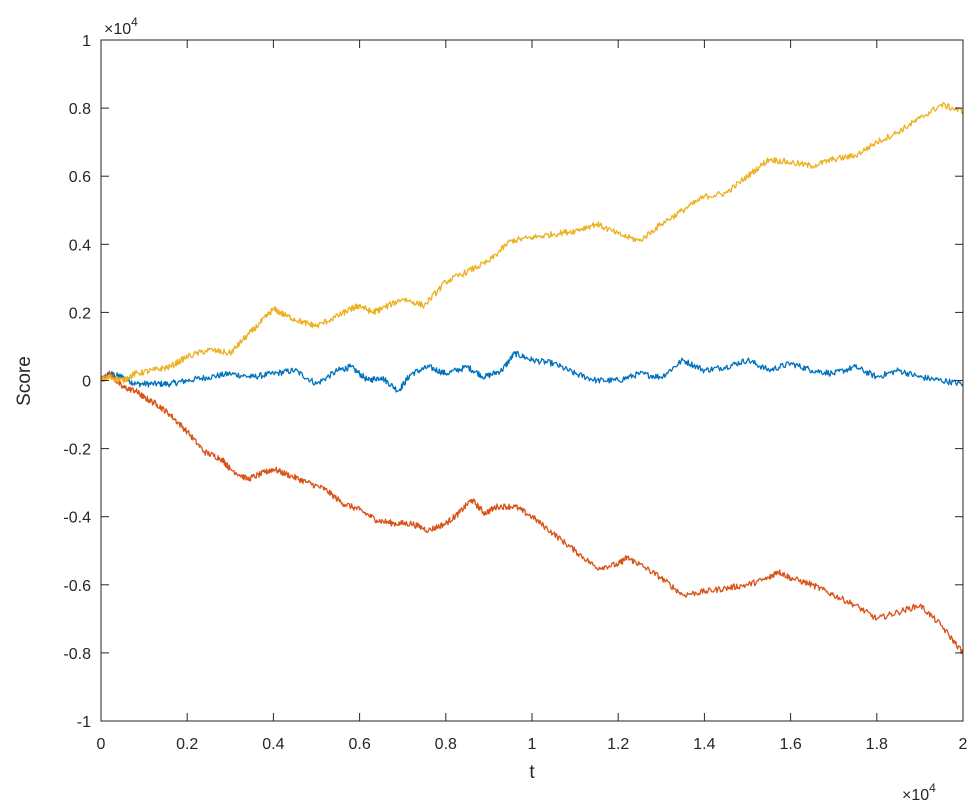  What do you see at coordinates (446, 744) in the screenshot?
I see `x-tick-label: 0.8` at bounding box center [446, 744].